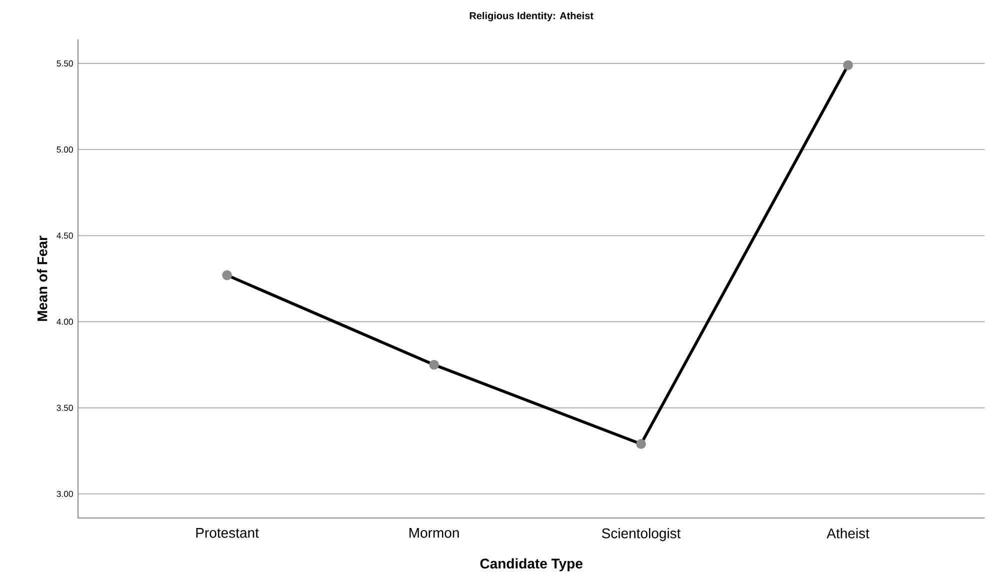 Image resolution: width=987 pixels, height=585 pixels. I want to click on x-tick-label: Atheist, so click(848, 533).